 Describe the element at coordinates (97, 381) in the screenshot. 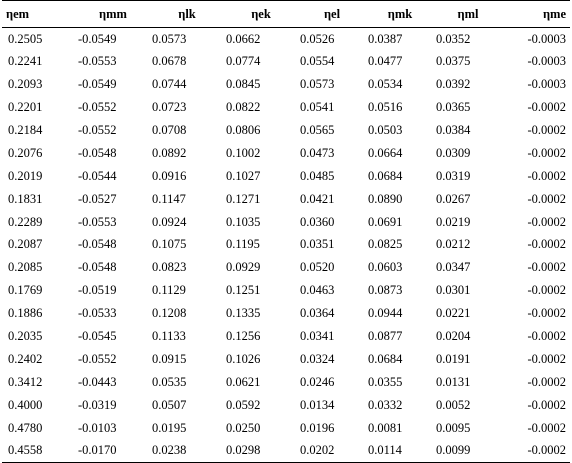

I see `table-cell: -0.0443` at that location.